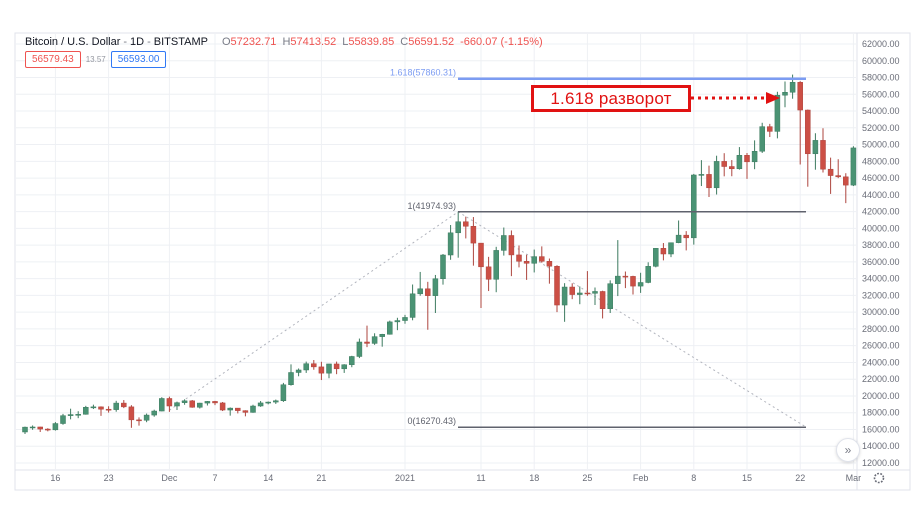 This screenshot has height=527, width=920. What do you see at coordinates (881, 463) in the screenshot?
I see `price-axis-label: 12000.00` at bounding box center [881, 463].